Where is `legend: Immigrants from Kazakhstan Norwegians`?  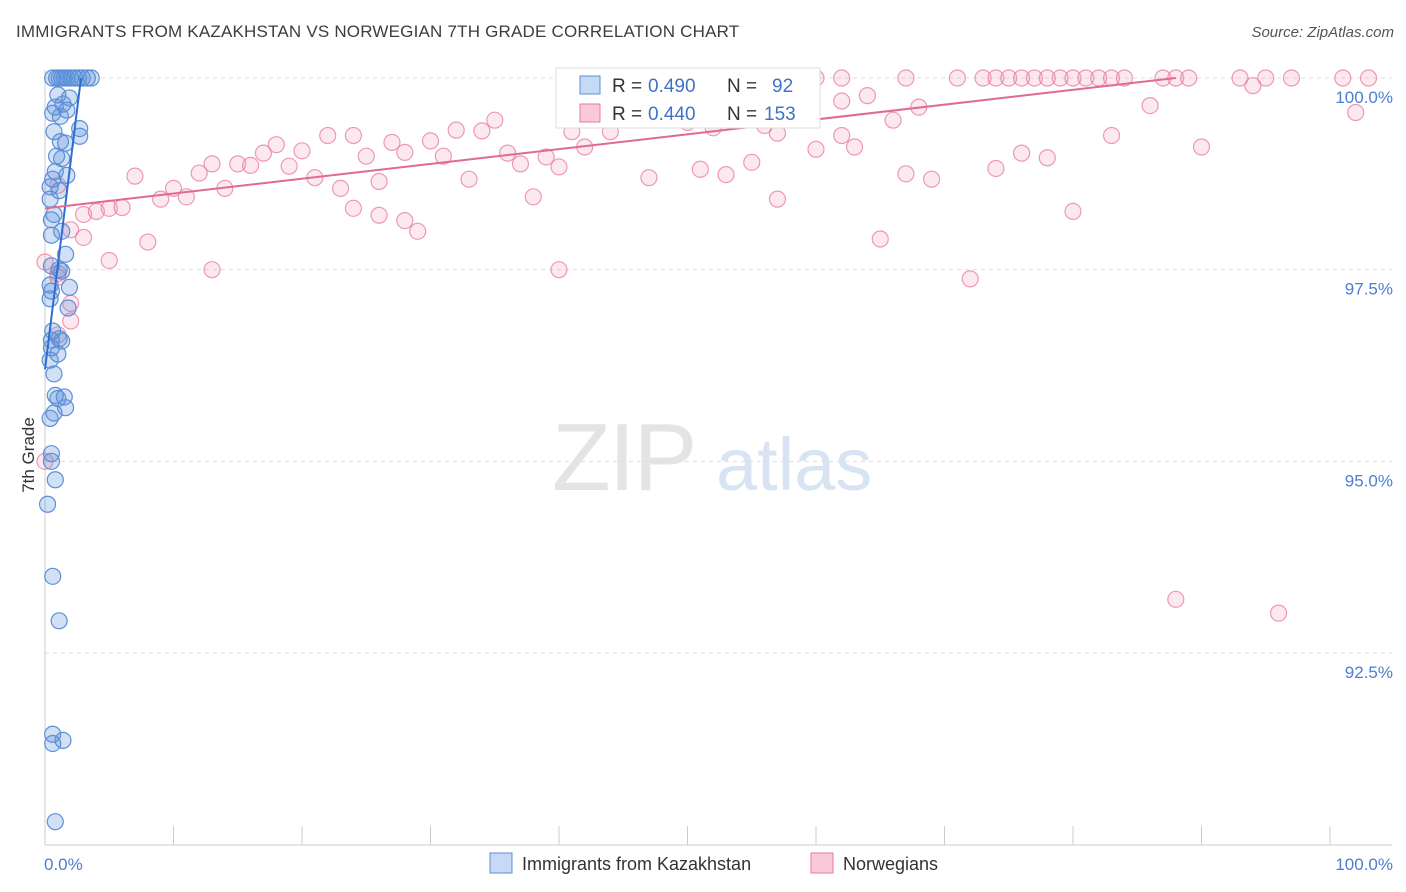
legend: Immigrants from Kazakhstan Norwegians is located at coordinates (713, 863).